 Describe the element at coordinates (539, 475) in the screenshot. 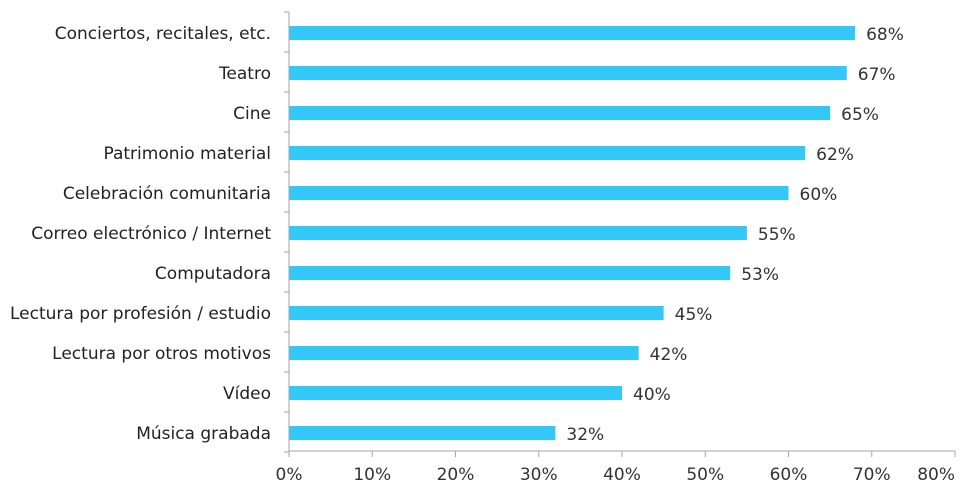

I see `x-tick-label: 30%` at that location.